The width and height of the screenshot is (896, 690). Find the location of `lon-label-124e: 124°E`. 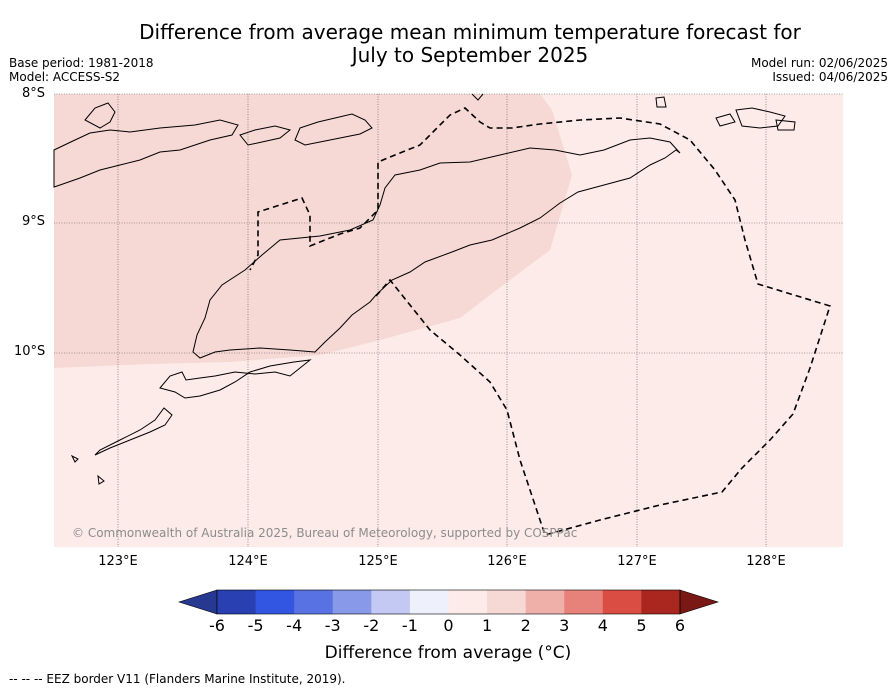

lon-label-124e: 124°E is located at coordinates (248, 561).